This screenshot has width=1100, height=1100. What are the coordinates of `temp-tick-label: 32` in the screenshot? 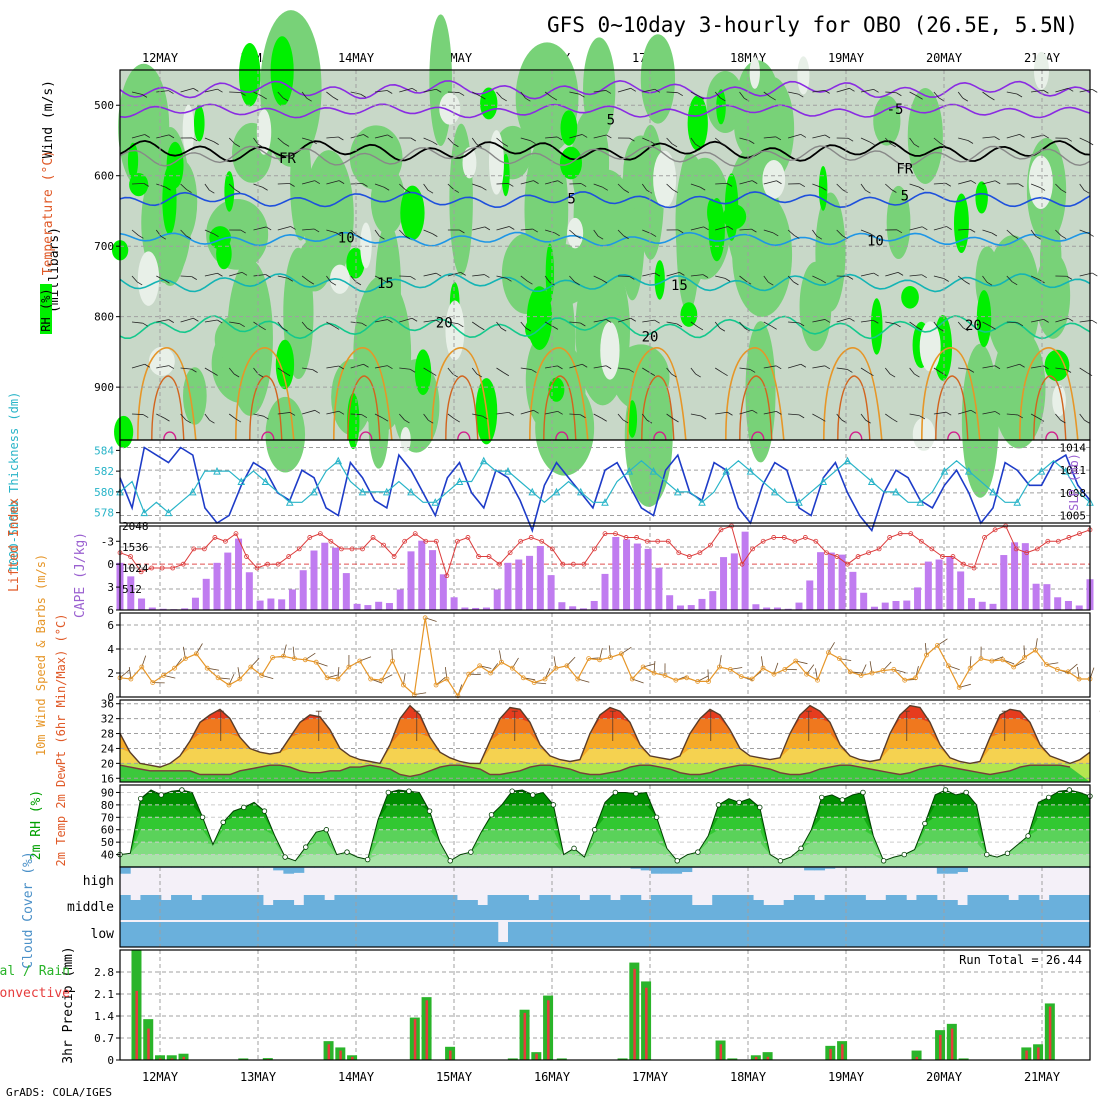 It's located at (107, 719).